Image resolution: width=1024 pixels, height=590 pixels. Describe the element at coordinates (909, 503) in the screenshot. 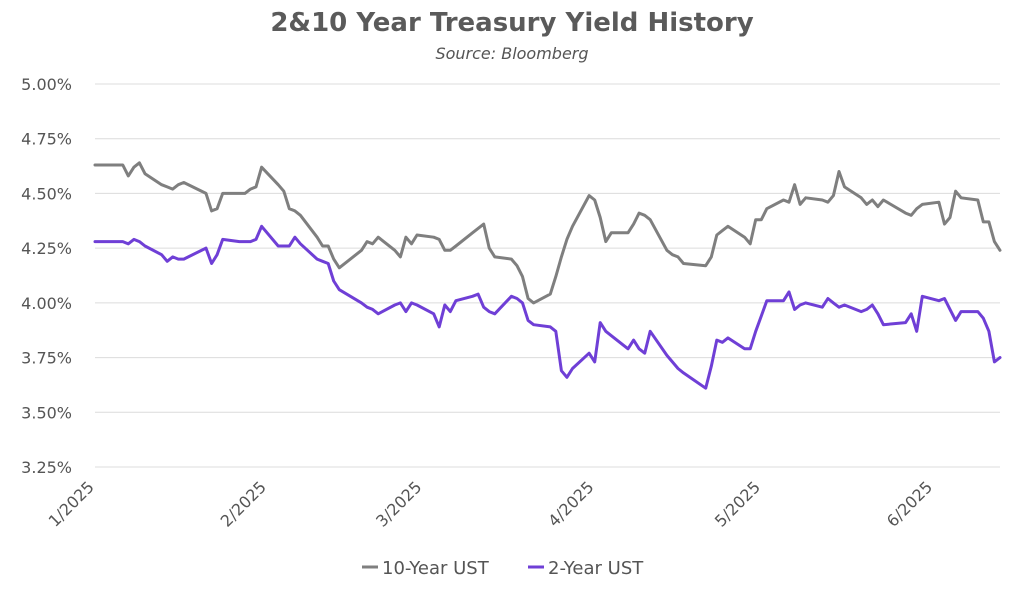

I see `x-tick-label: 6/2025` at that location.